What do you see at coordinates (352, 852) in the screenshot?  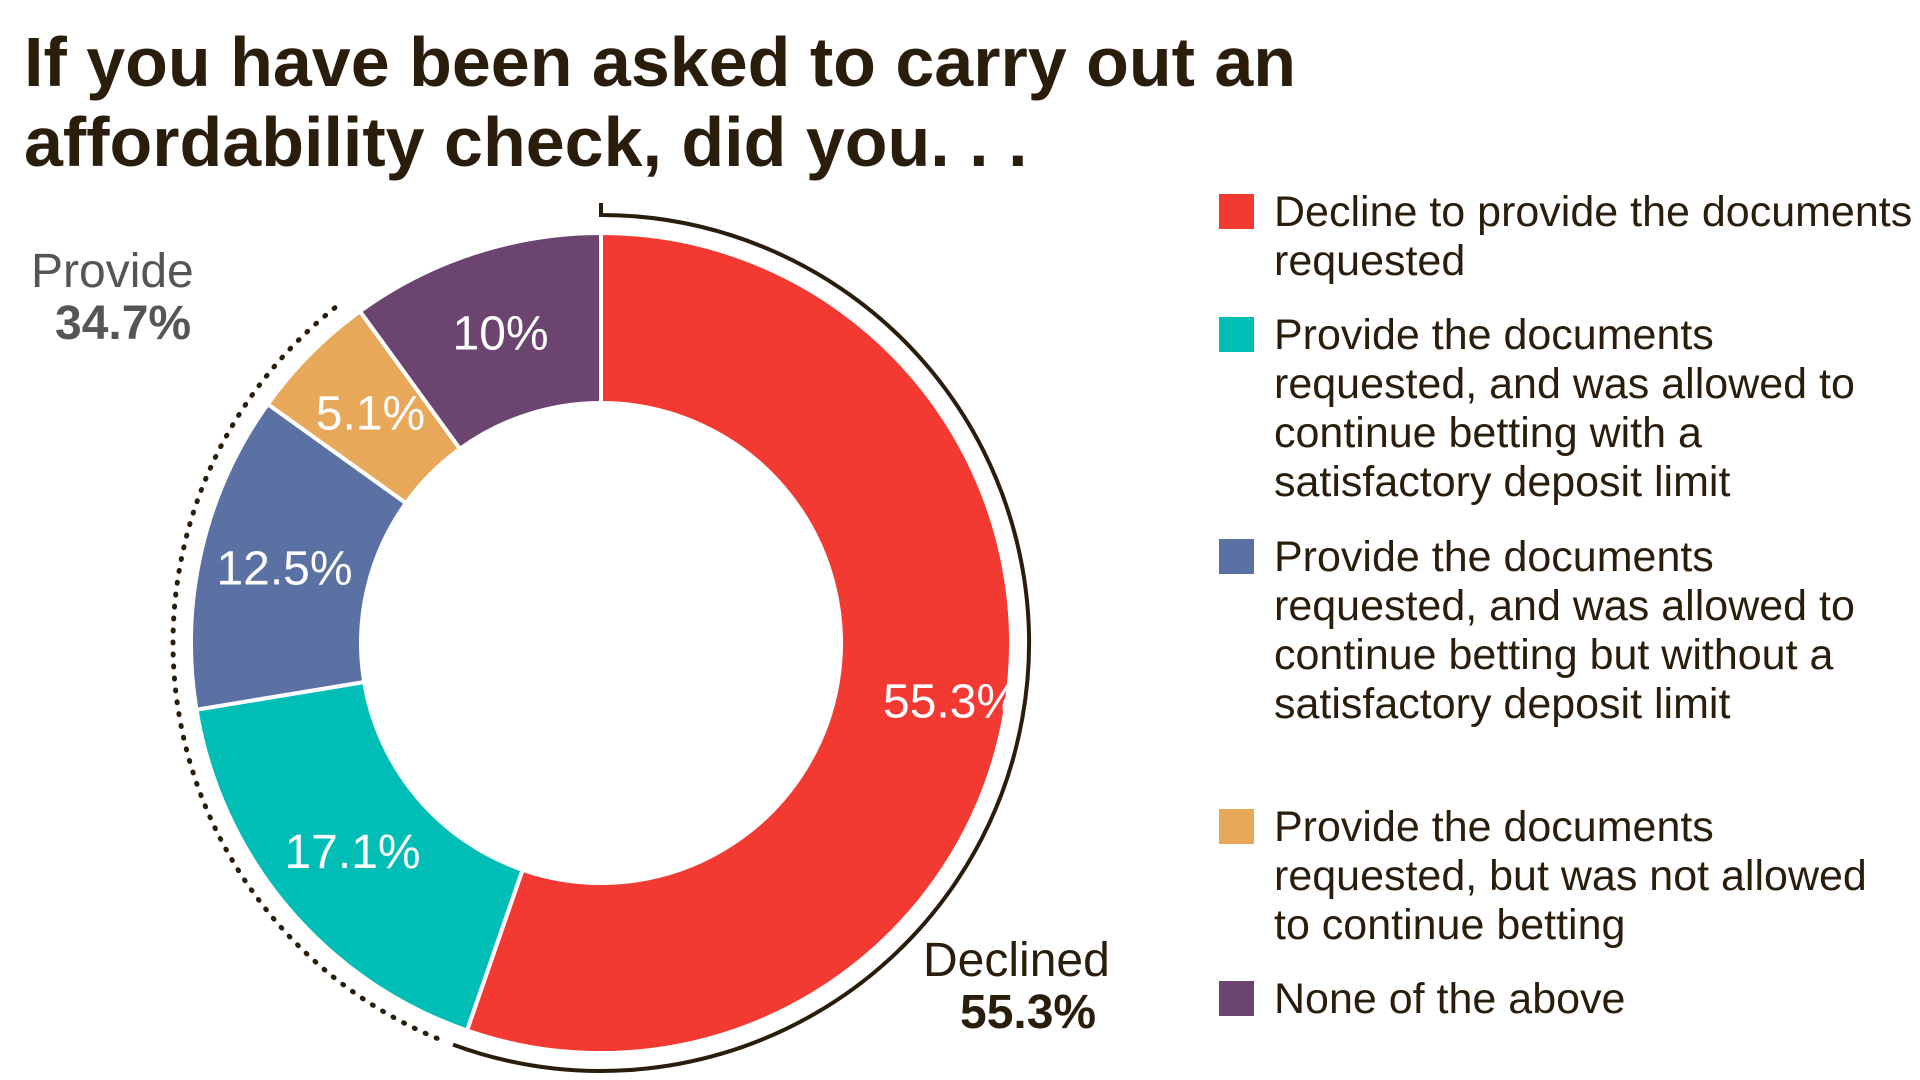 I see `slice-label-2: 17.1%` at bounding box center [352, 852].